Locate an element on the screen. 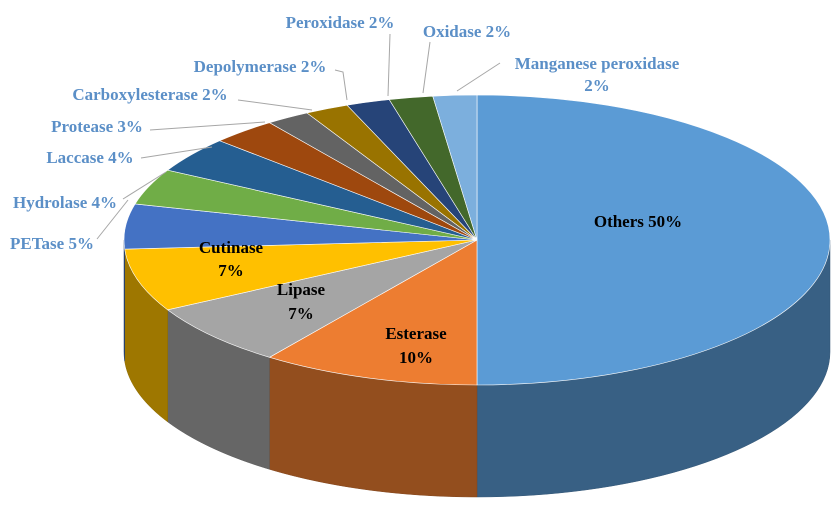 This screenshot has height=509, width=837. label-esterase: Esterase 10% is located at coordinates (416, 345).